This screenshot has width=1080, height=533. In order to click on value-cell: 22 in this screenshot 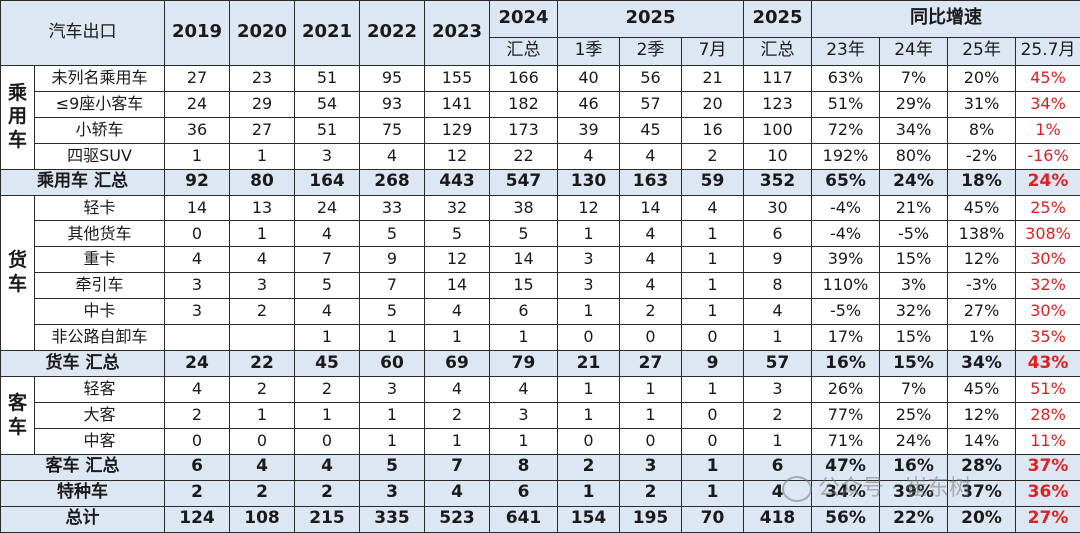, I will do `click(262, 364)`.